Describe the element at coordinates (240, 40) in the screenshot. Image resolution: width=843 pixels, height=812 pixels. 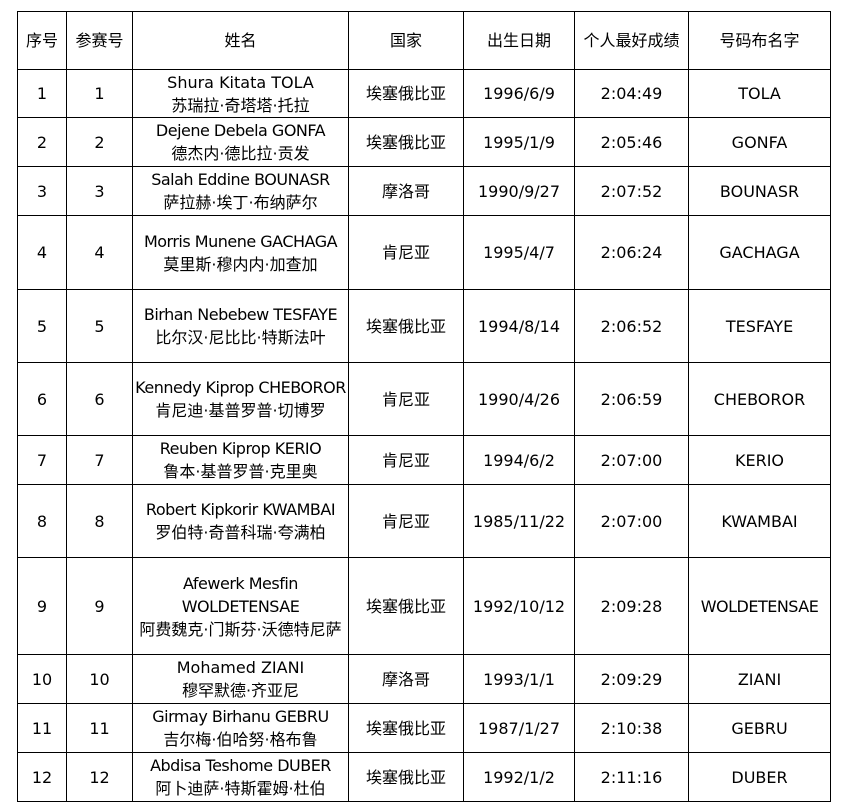
I see `header-name: 姓名` at that location.